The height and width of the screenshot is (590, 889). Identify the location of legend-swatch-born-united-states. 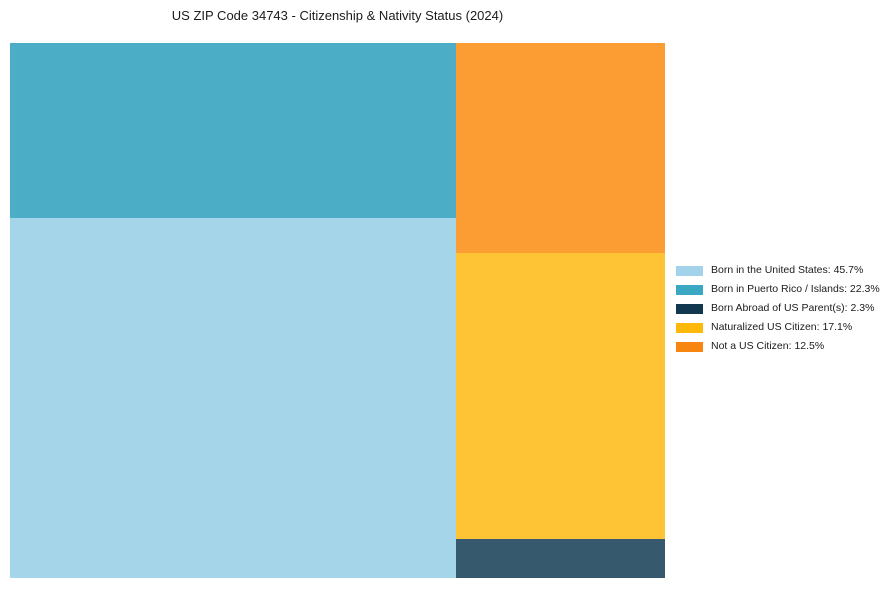
(689, 270).